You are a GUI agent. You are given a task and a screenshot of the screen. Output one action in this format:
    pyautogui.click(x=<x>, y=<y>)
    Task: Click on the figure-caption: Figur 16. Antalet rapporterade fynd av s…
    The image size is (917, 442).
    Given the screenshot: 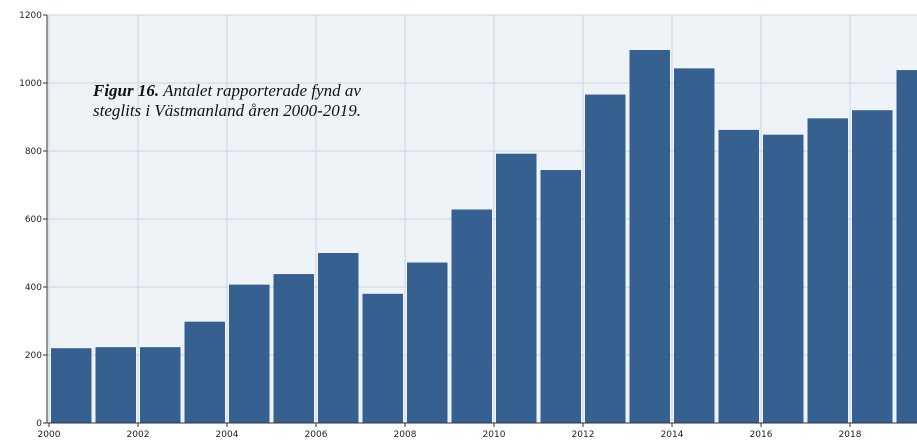 What is the action you would take?
    pyautogui.click(x=243, y=101)
    